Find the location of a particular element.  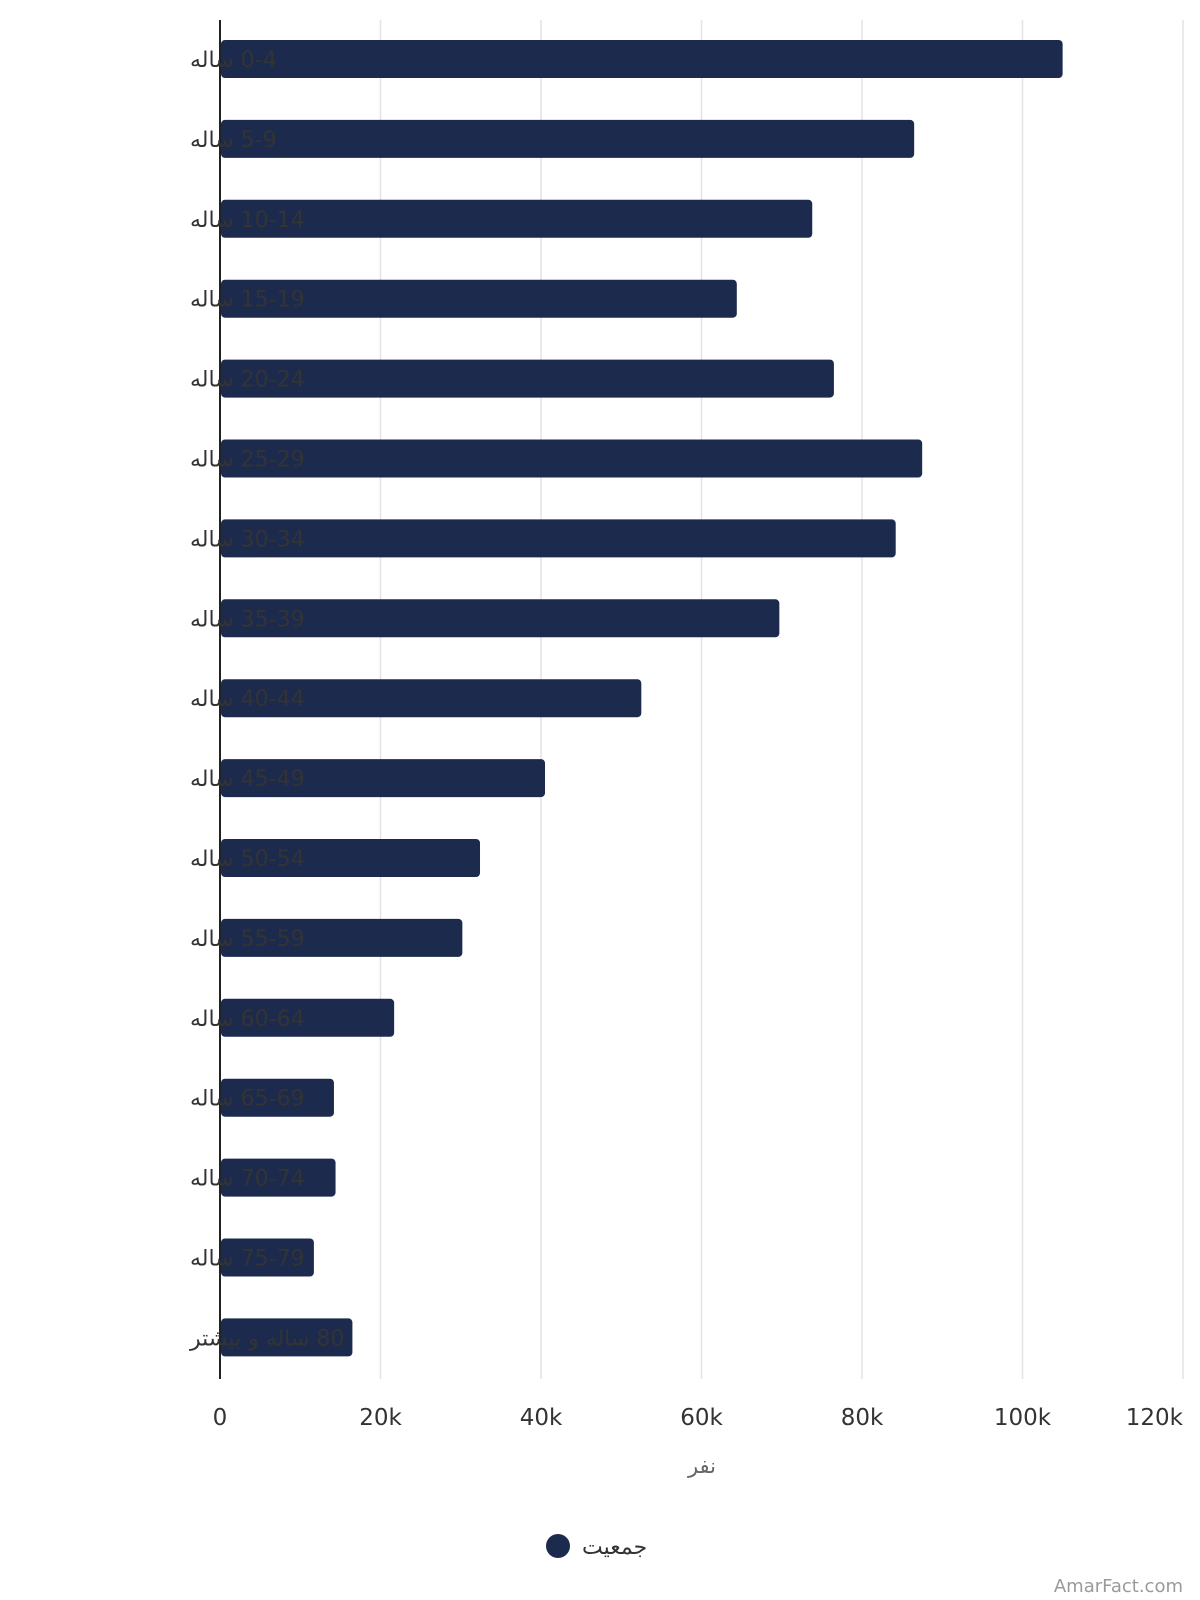

category-label: 40-44 ساله is located at coordinates (247, 699).